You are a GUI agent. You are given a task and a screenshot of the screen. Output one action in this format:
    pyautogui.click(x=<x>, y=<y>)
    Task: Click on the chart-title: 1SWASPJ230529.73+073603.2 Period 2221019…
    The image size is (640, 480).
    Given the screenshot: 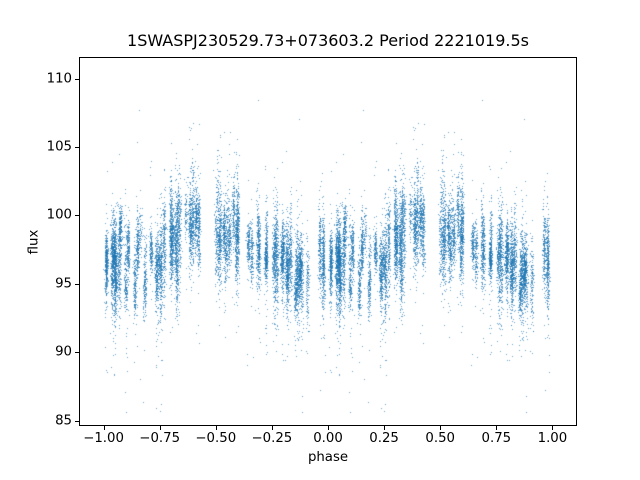 What is the action you would take?
    pyautogui.click(x=328, y=40)
    